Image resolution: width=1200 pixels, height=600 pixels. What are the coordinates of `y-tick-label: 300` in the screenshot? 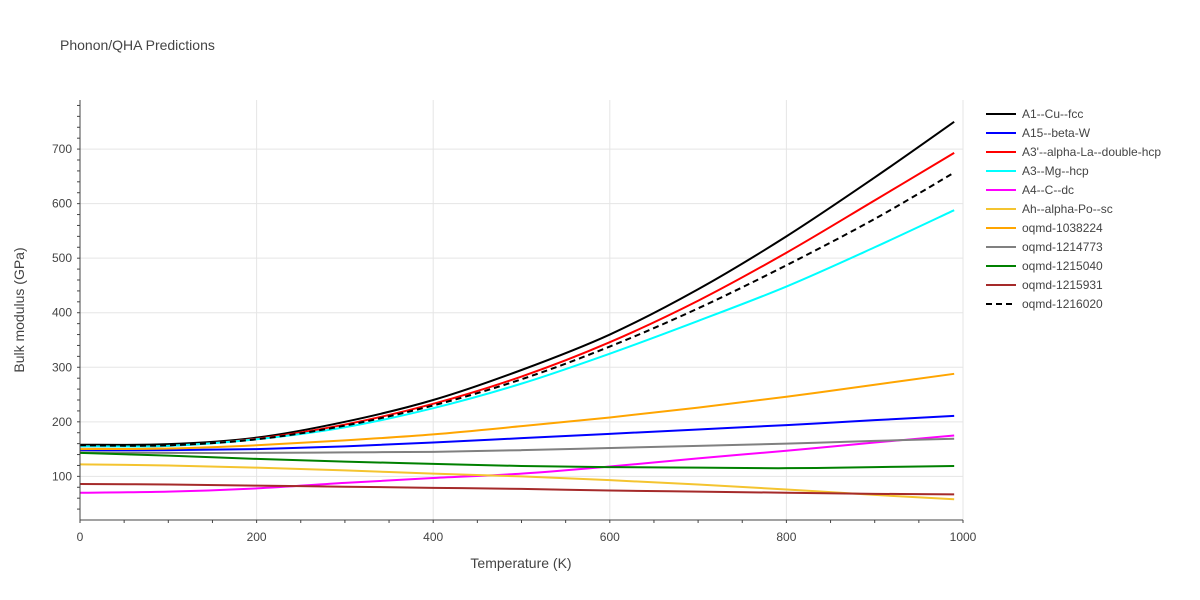 It's located at (62, 367).